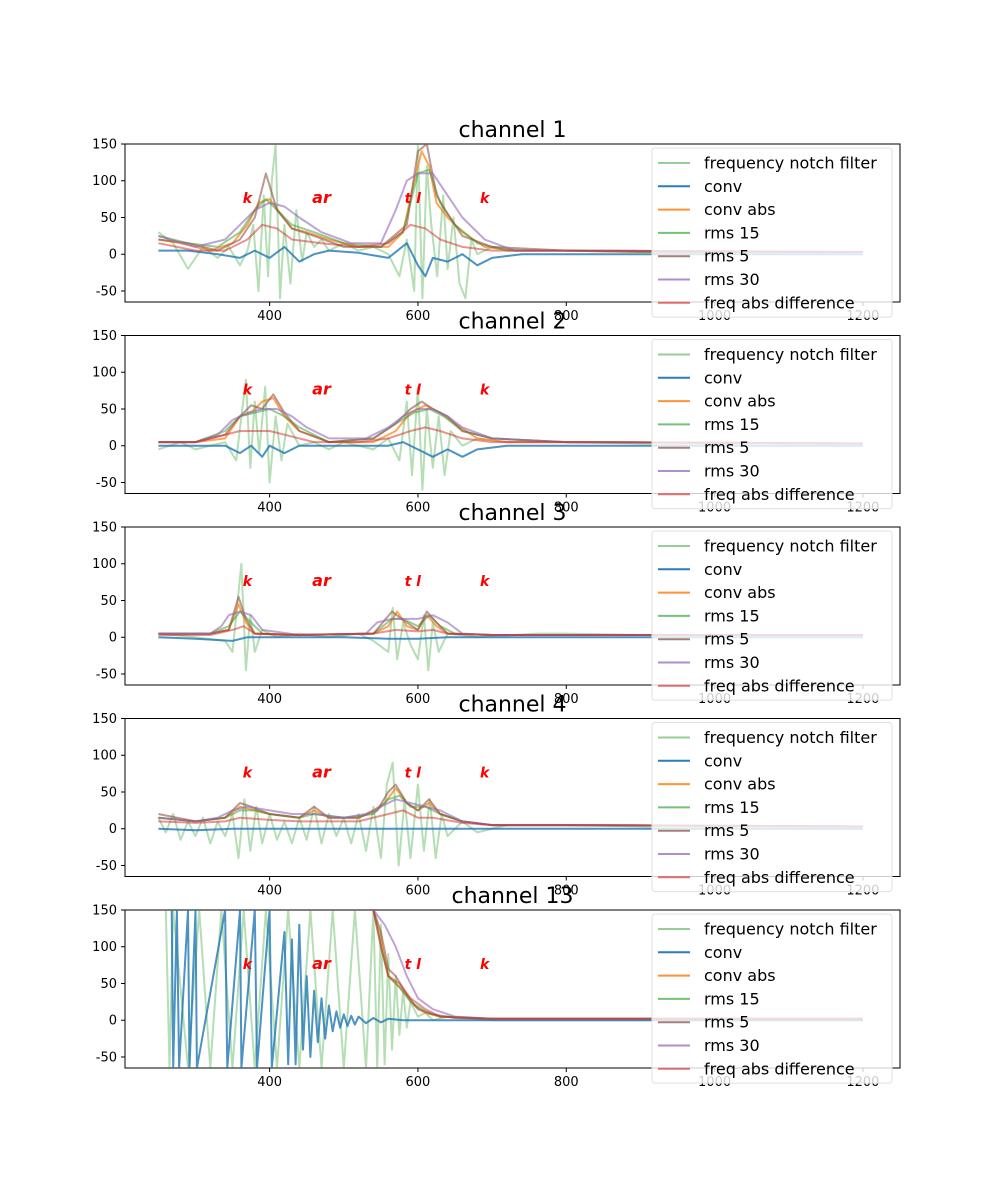 The image size is (1000, 1200). I want to click on subplot-title: channel 3, so click(512, 513).